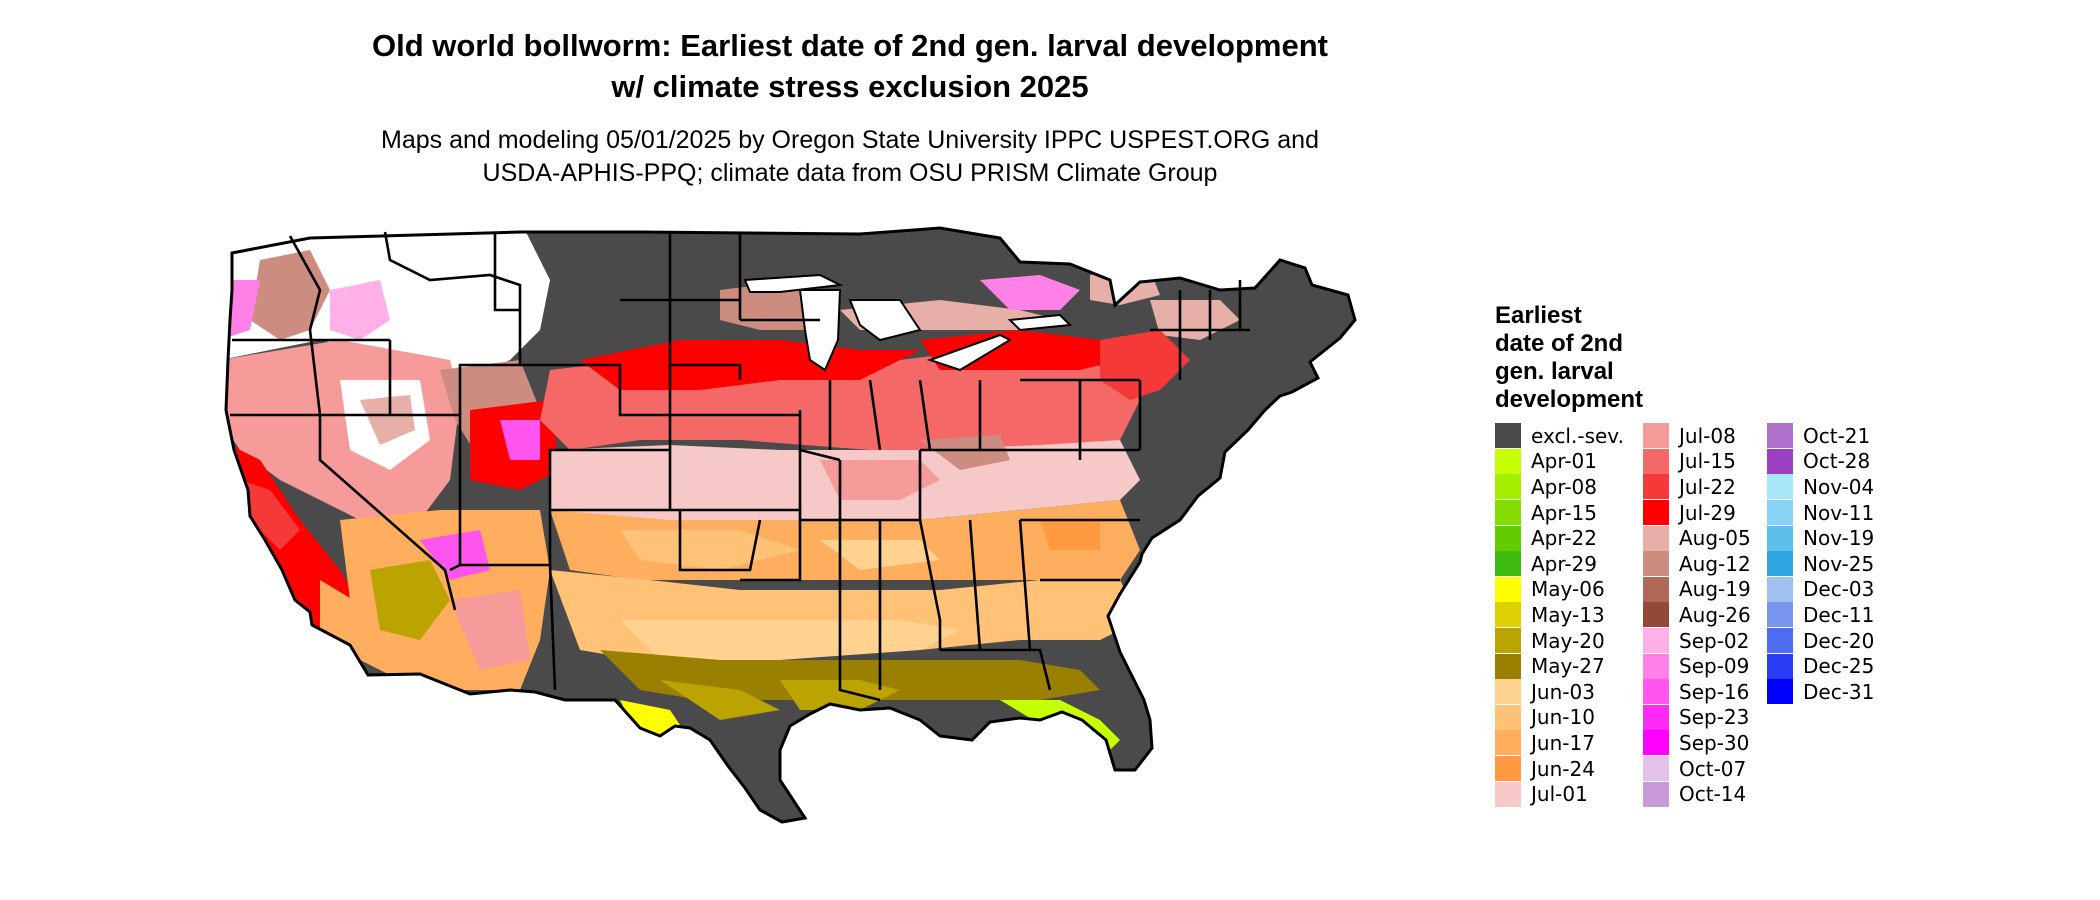 The width and height of the screenshot is (2100, 900). Describe the element at coordinates (1563, 717) in the screenshot. I see `legend-label: Jun-10` at that location.